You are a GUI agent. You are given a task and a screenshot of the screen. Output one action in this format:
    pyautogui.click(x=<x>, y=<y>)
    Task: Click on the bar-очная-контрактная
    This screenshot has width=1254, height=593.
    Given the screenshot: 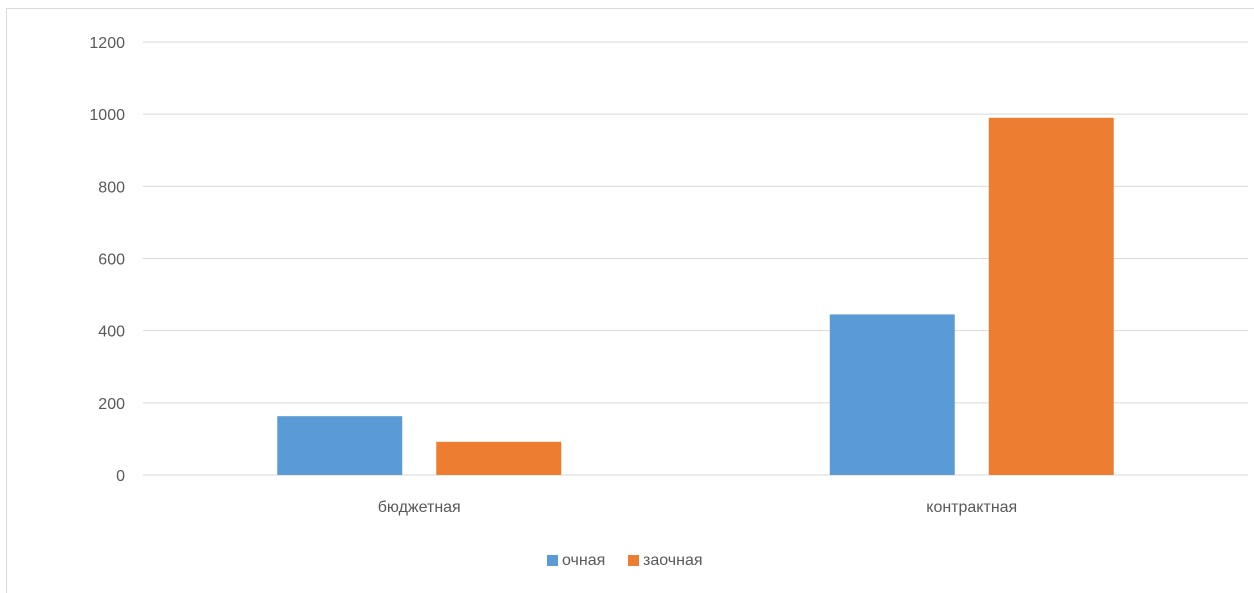 What is the action you would take?
    pyautogui.click(x=892, y=394)
    